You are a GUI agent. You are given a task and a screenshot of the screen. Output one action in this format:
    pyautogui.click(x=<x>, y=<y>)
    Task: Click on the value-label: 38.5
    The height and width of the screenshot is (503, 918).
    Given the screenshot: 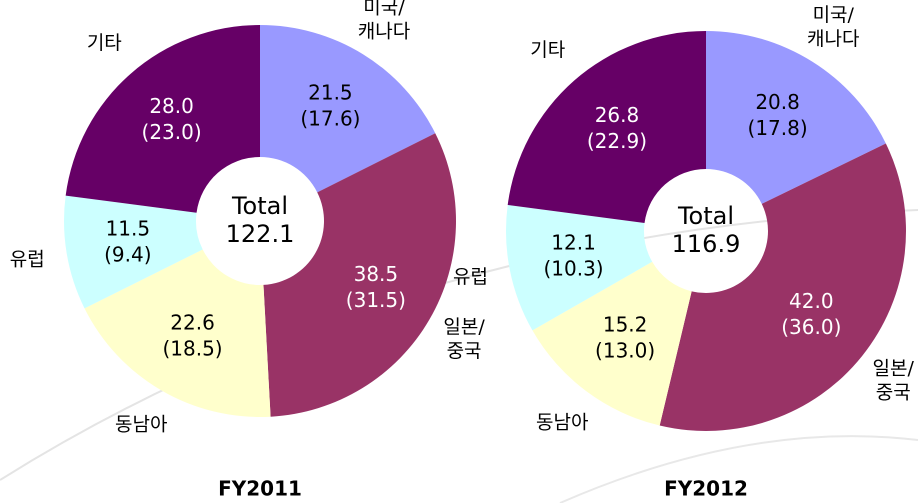 What is the action you would take?
    pyautogui.click(x=376, y=274)
    